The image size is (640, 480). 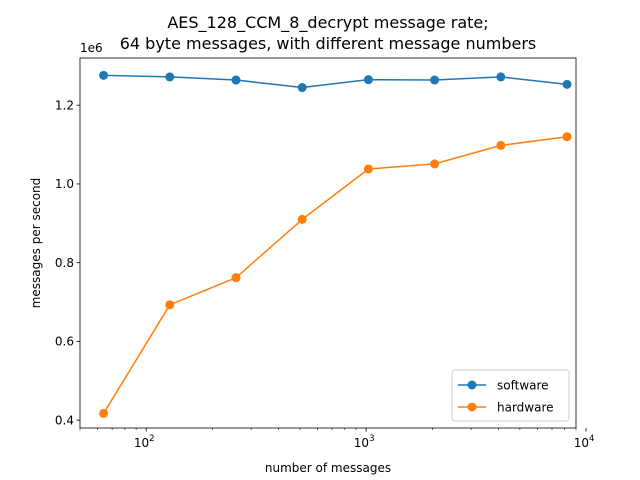 What do you see at coordinates (64, 420) in the screenshot?
I see `y-tick-label-0: 0.4` at bounding box center [64, 420].